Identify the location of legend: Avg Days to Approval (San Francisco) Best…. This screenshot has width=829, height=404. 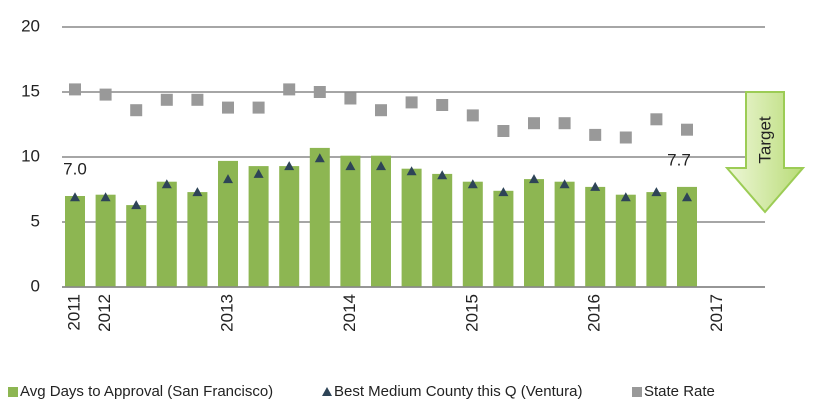
(361, 391).